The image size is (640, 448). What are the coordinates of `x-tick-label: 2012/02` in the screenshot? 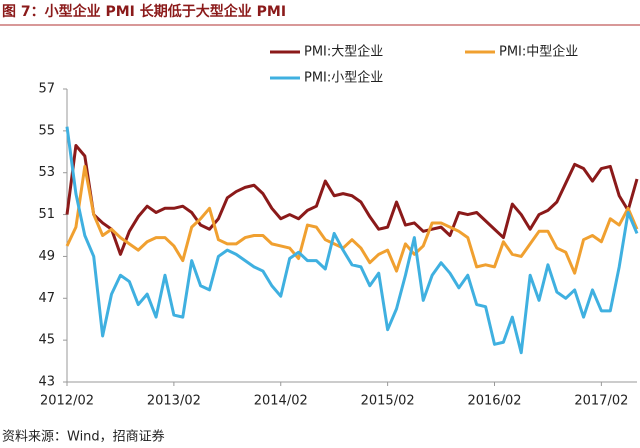 It's located at (67, 401).